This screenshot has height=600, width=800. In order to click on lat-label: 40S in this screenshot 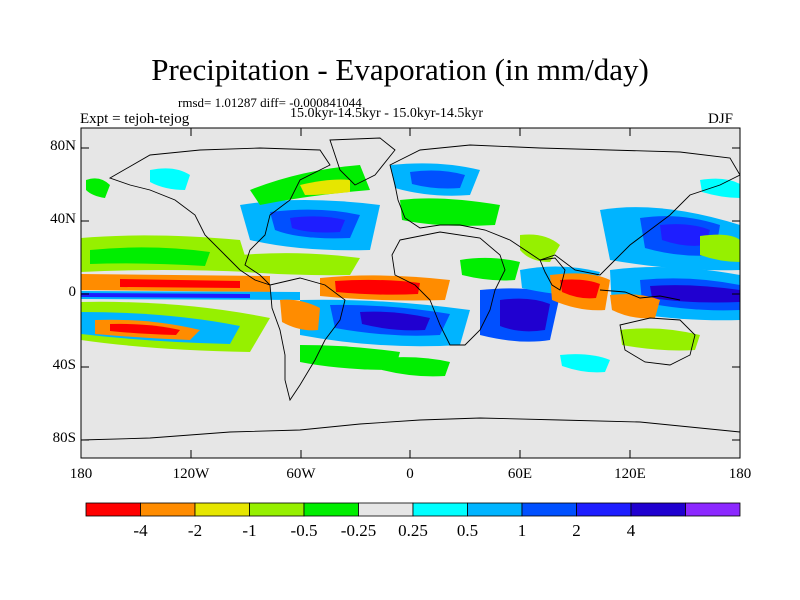, I will do `click(64, 365)`.